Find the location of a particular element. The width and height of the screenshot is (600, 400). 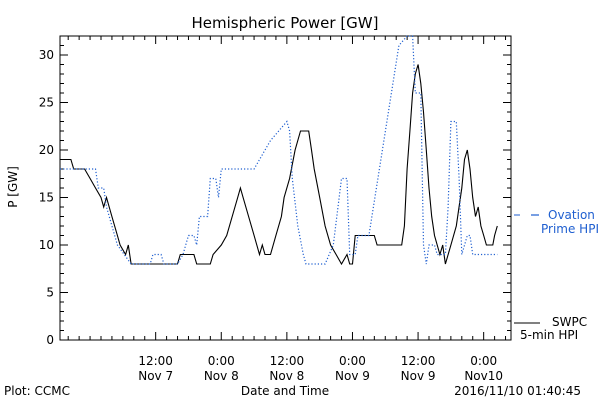

chart-title: Hemispheric Power [GW] is located at coordinates (285, 23).